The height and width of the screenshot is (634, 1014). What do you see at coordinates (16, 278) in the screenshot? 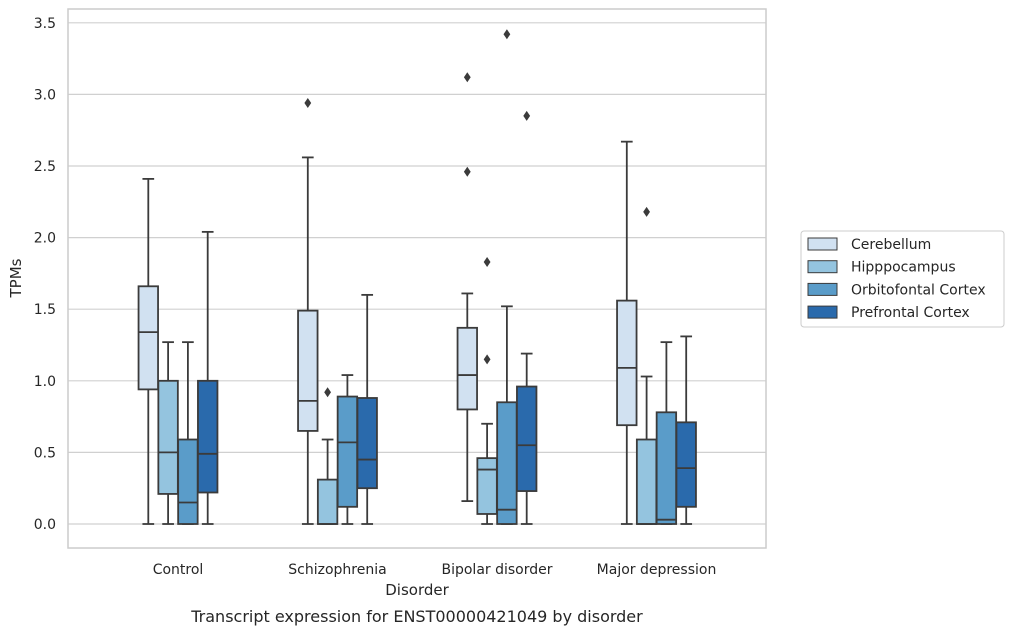
I see `y-axis-title: TPMs` at bounding box center [16, 278].